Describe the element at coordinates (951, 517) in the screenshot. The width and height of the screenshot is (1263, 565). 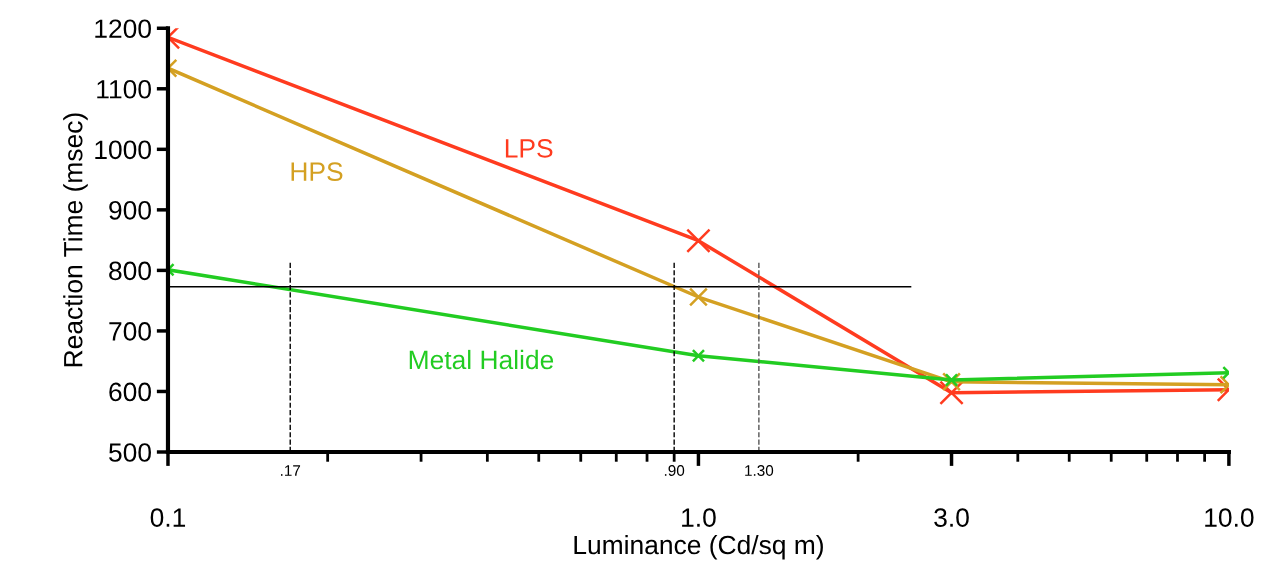
I see `x-tick-label: 3.0` at that location.